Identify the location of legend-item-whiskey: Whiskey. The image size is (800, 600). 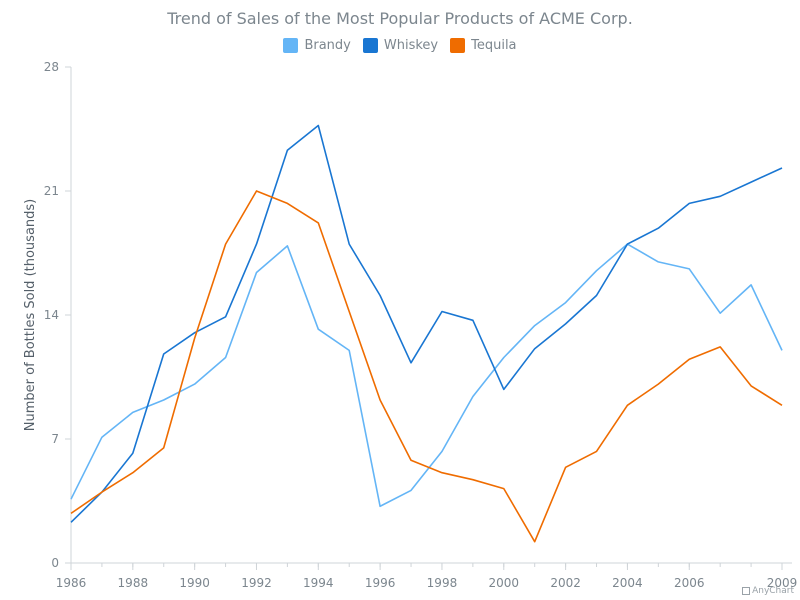
(400, 45).